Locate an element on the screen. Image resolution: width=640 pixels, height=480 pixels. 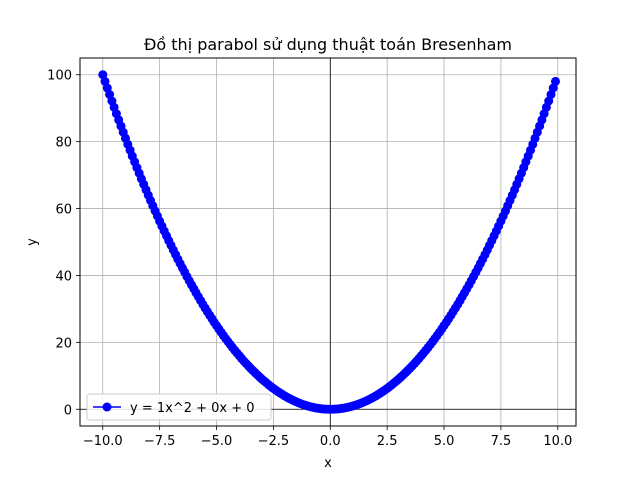
x-tick-label: 0.0 is located at coordinates (330, 441).